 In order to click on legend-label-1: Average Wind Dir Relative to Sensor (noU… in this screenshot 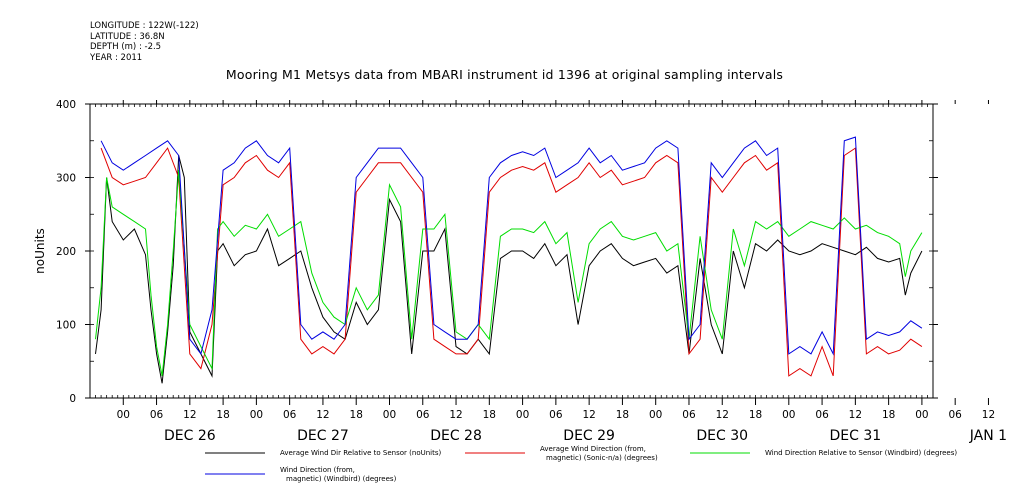, I will do `click(360, 453)`.